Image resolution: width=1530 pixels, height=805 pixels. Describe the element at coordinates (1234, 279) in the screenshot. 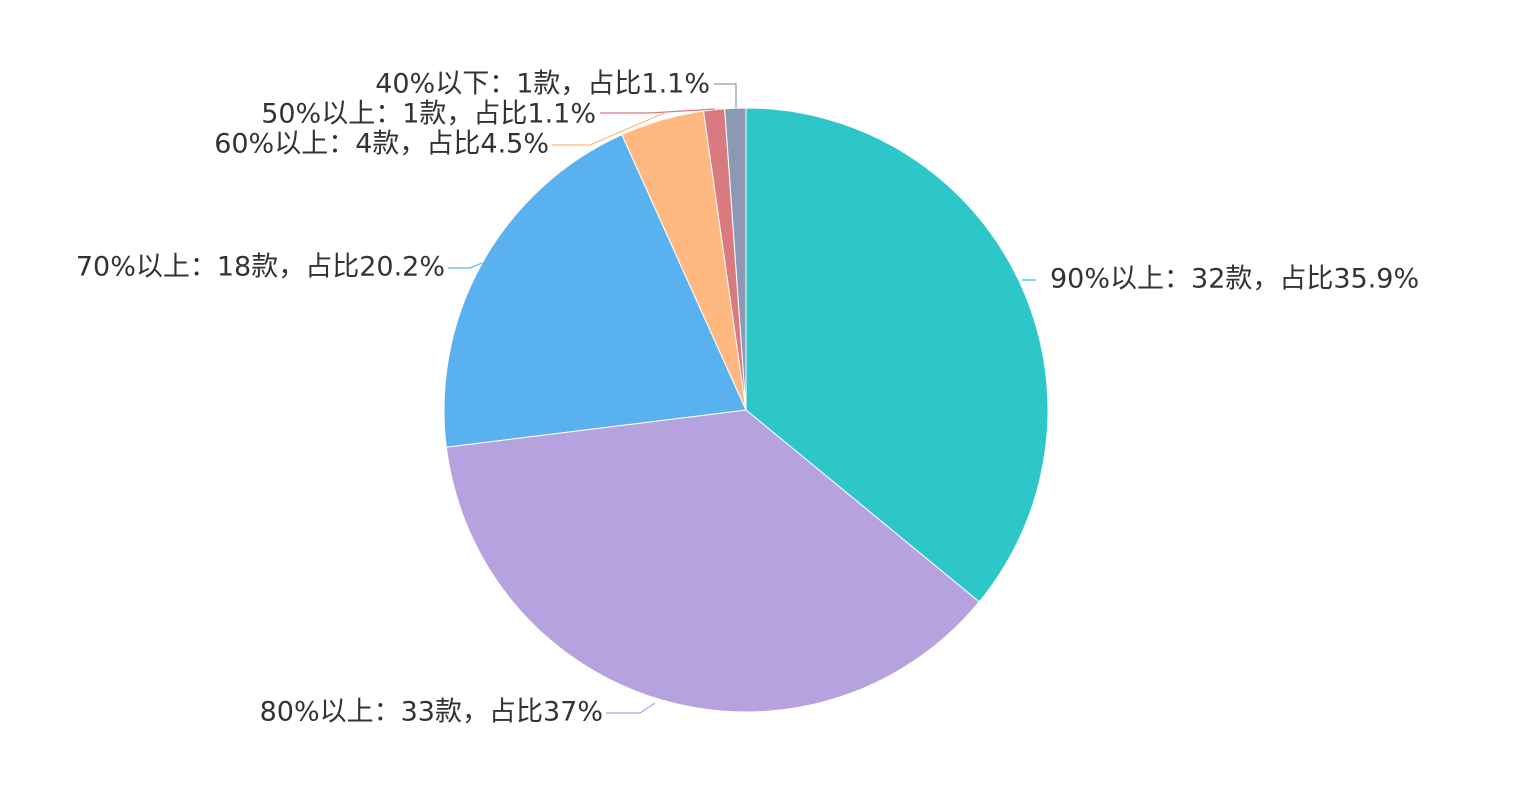

I see `slice-label-1: 90%以上：32款，占比35.9%` at that location.